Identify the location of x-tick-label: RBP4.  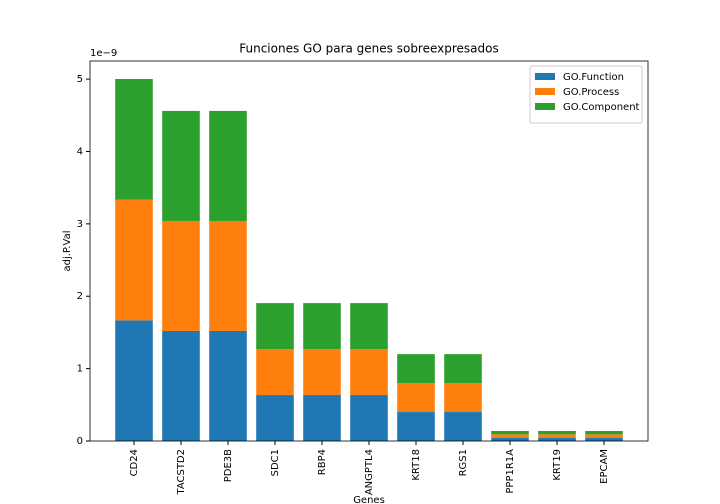
(322, 462).